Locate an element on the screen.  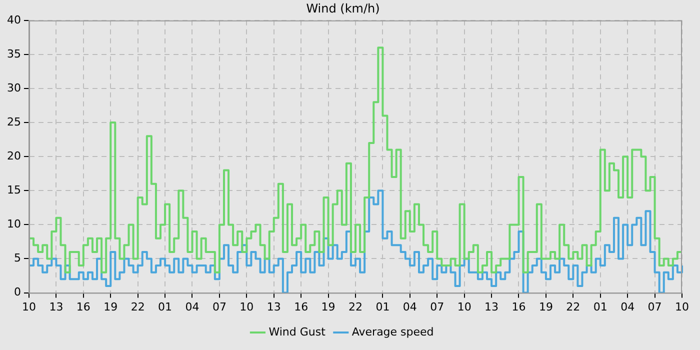
y-tick-label: 35 is located at coordinates (13, 53).